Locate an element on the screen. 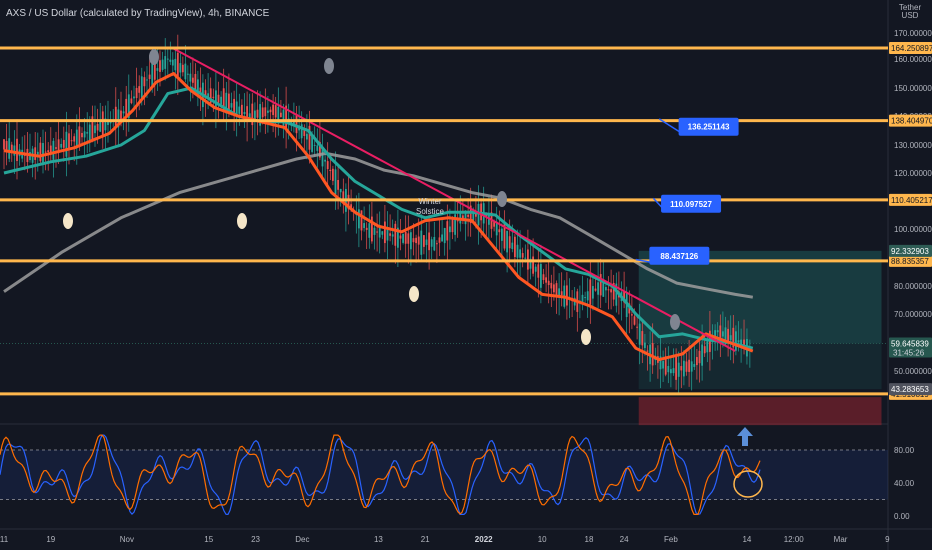 This screenshot has width=932, height=550. full-moon-icon is located at coordinates (586, 337).